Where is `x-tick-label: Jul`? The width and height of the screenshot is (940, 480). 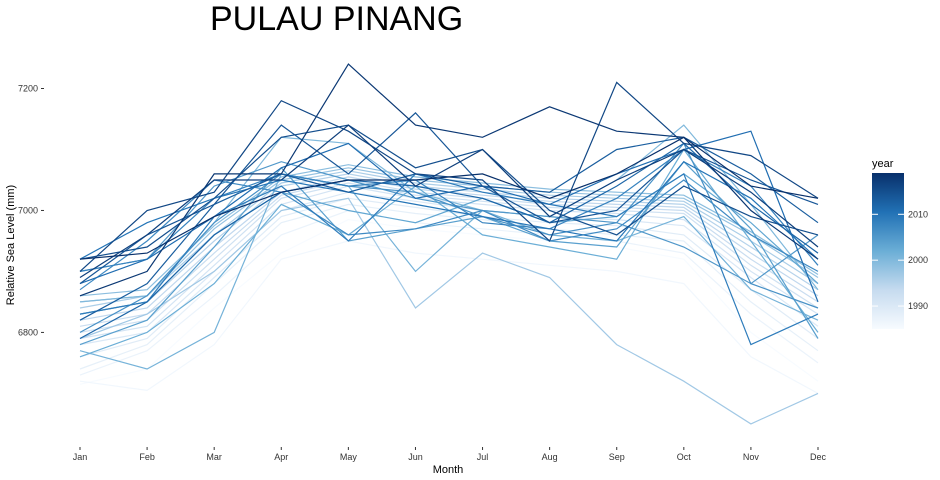
x-tick-label: Jul is located at coordinates (483, 457).